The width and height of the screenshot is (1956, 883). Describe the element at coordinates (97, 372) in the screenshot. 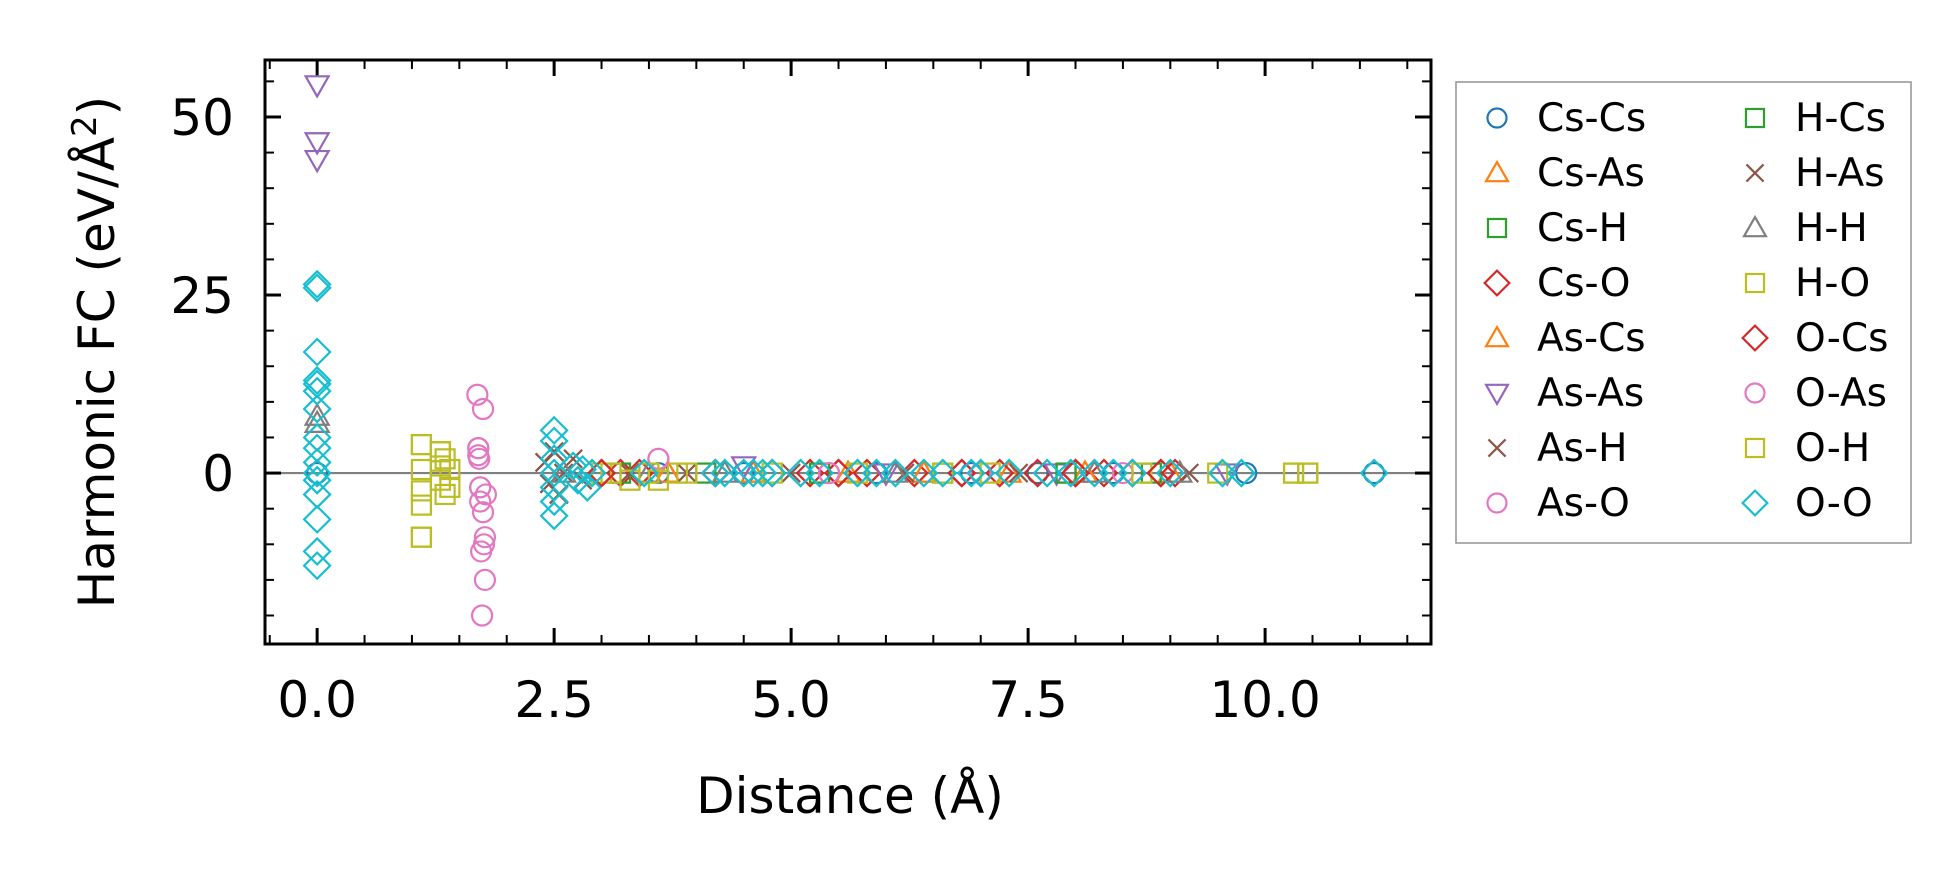

I see `y-axis-title-main: Harmonic FC (eV/Å` at that location.